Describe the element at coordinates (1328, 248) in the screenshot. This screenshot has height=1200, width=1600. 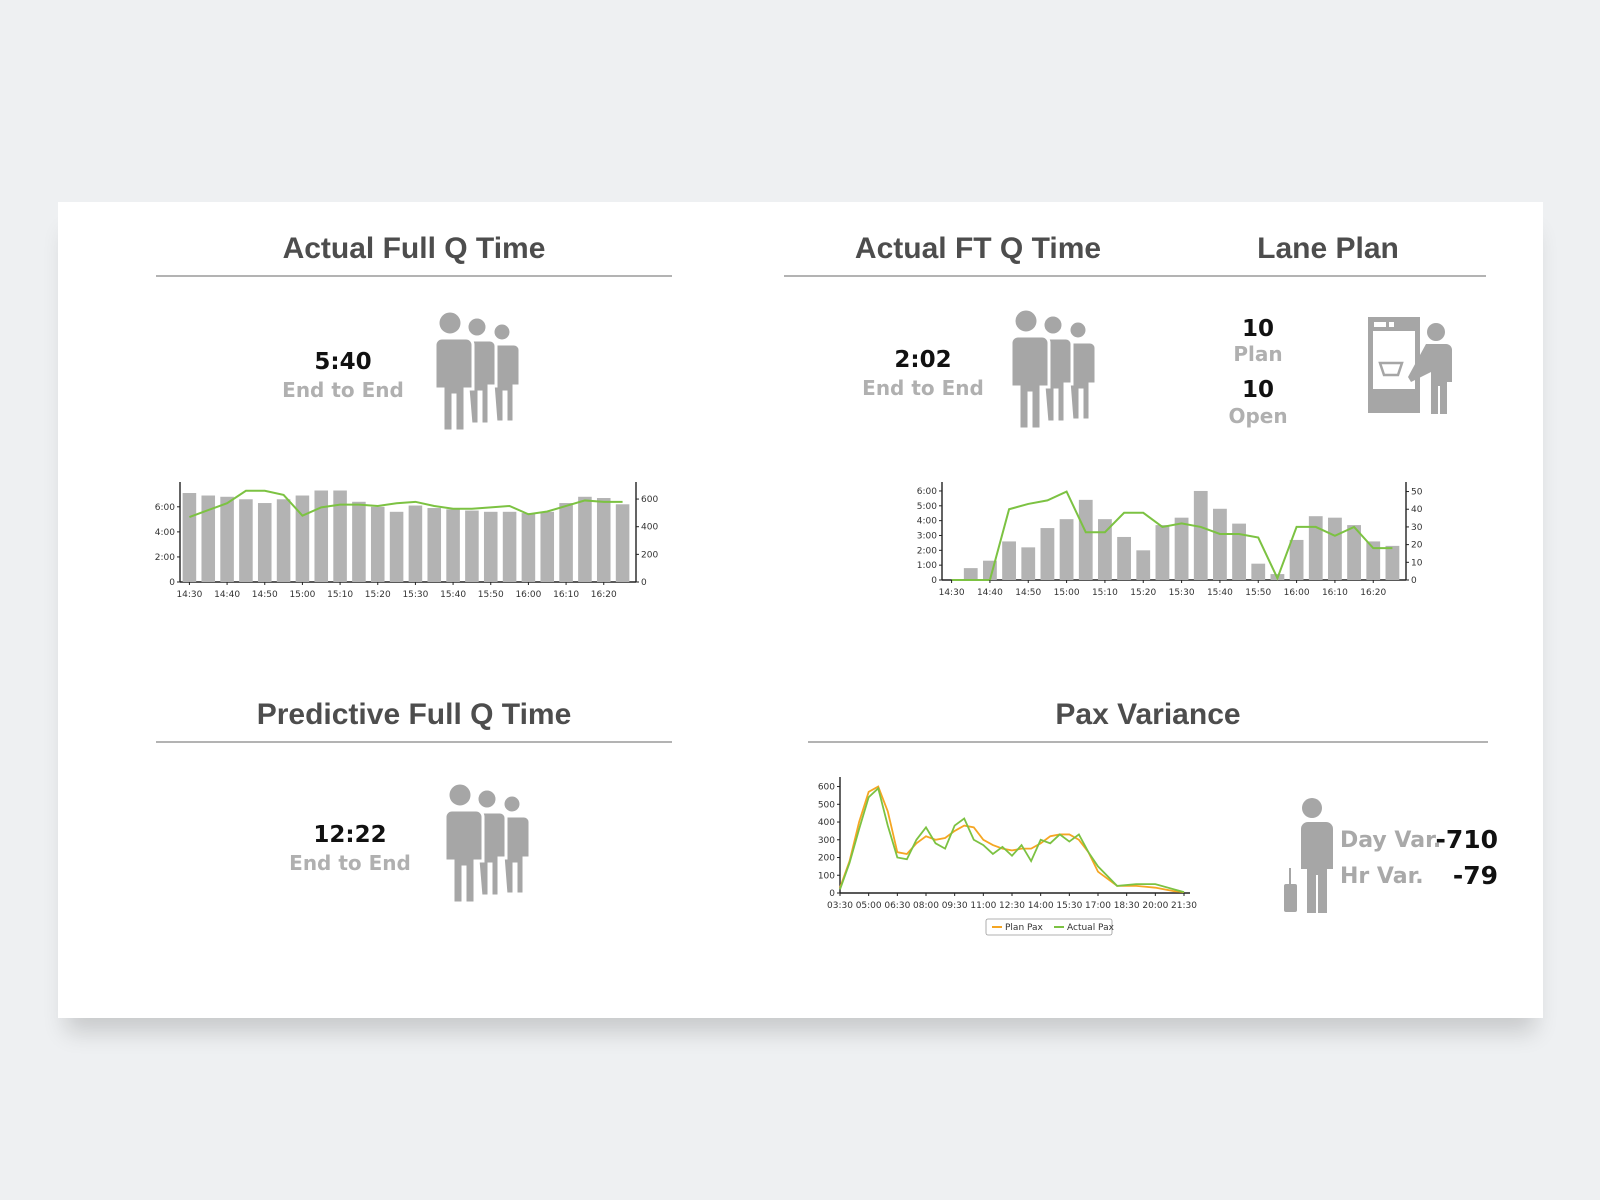
I see `lane-plan-title: Lane Plan` at that location.